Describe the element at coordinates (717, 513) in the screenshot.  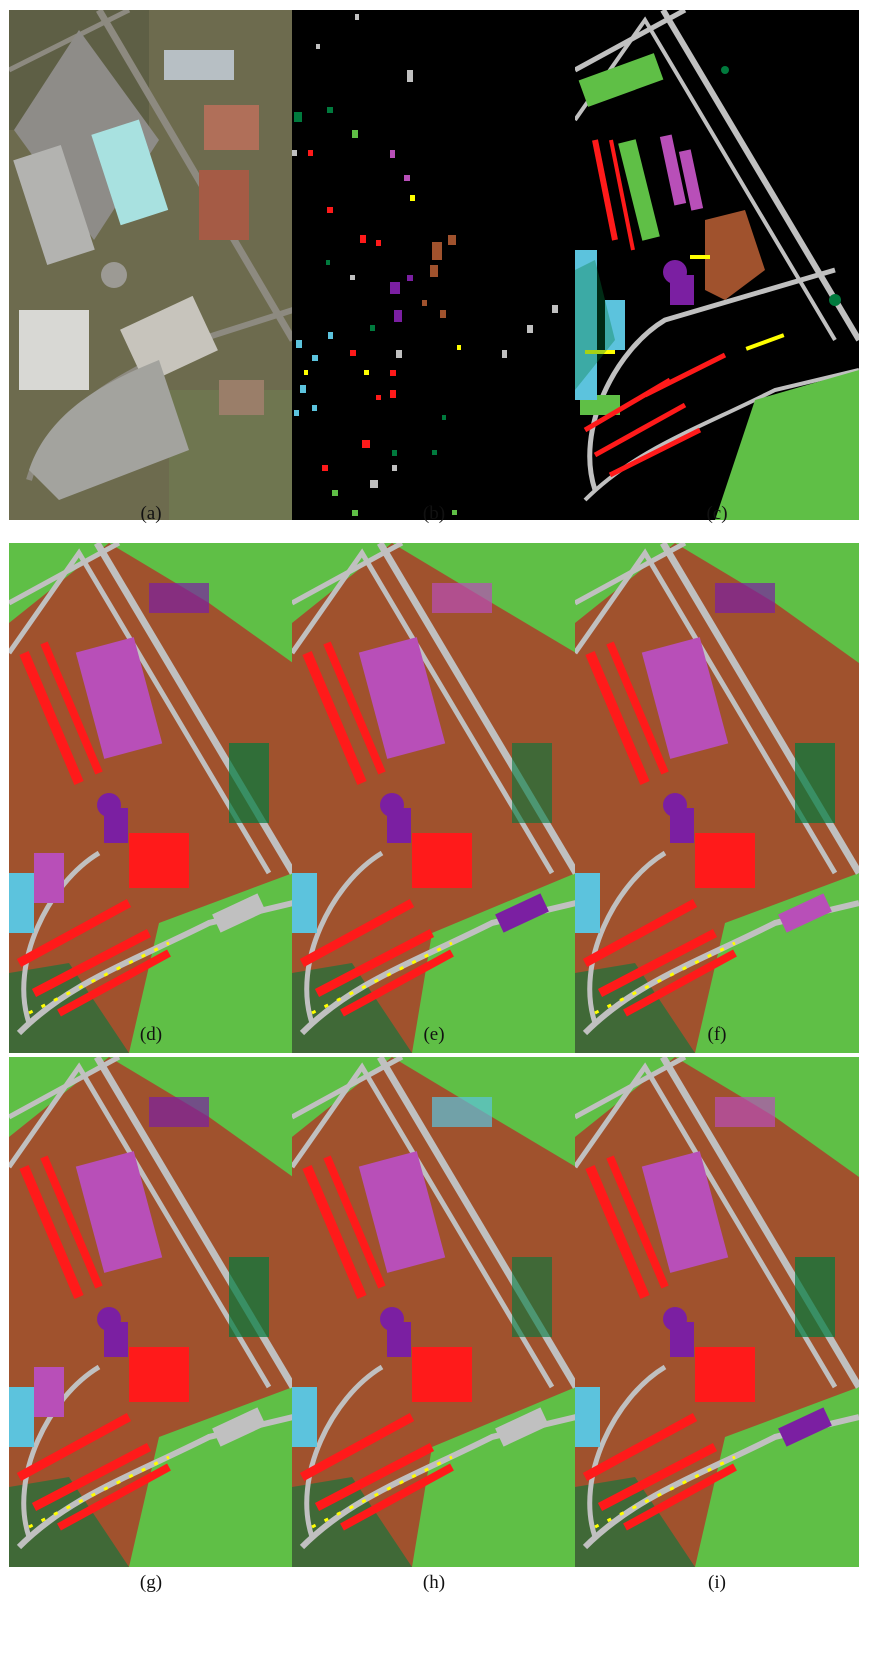
I see `caption-c: (c)` at that location.